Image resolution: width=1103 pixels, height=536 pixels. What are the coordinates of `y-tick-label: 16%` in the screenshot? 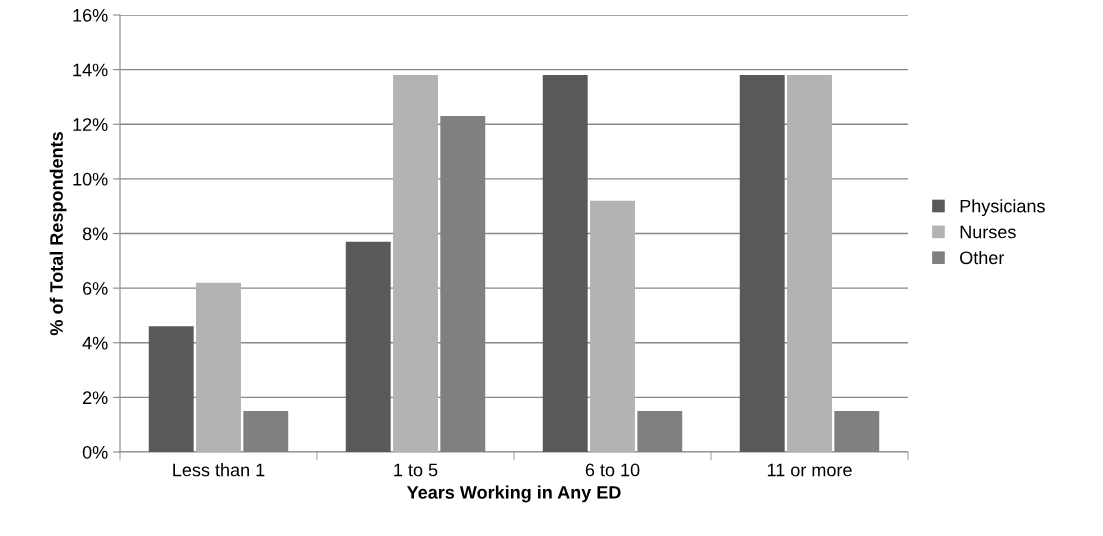 It's located at (90, 15).